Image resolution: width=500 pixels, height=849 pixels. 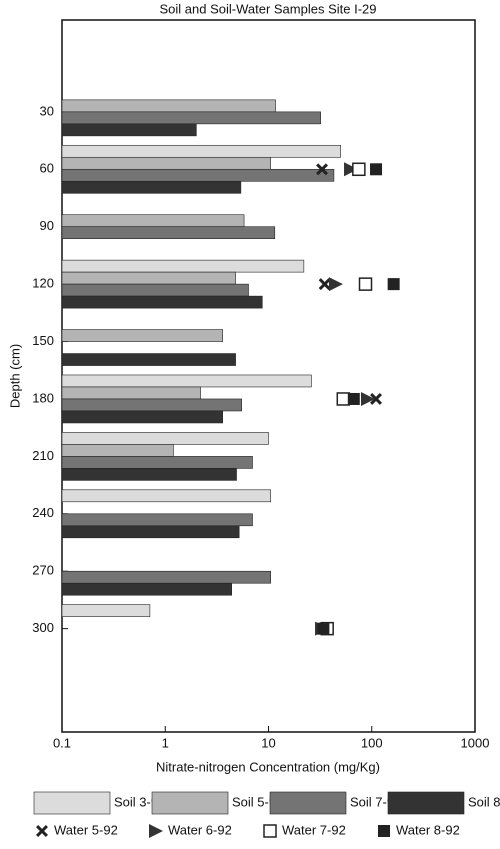 I want to click on y-tick-label: 90, so click(x=47, y=225).